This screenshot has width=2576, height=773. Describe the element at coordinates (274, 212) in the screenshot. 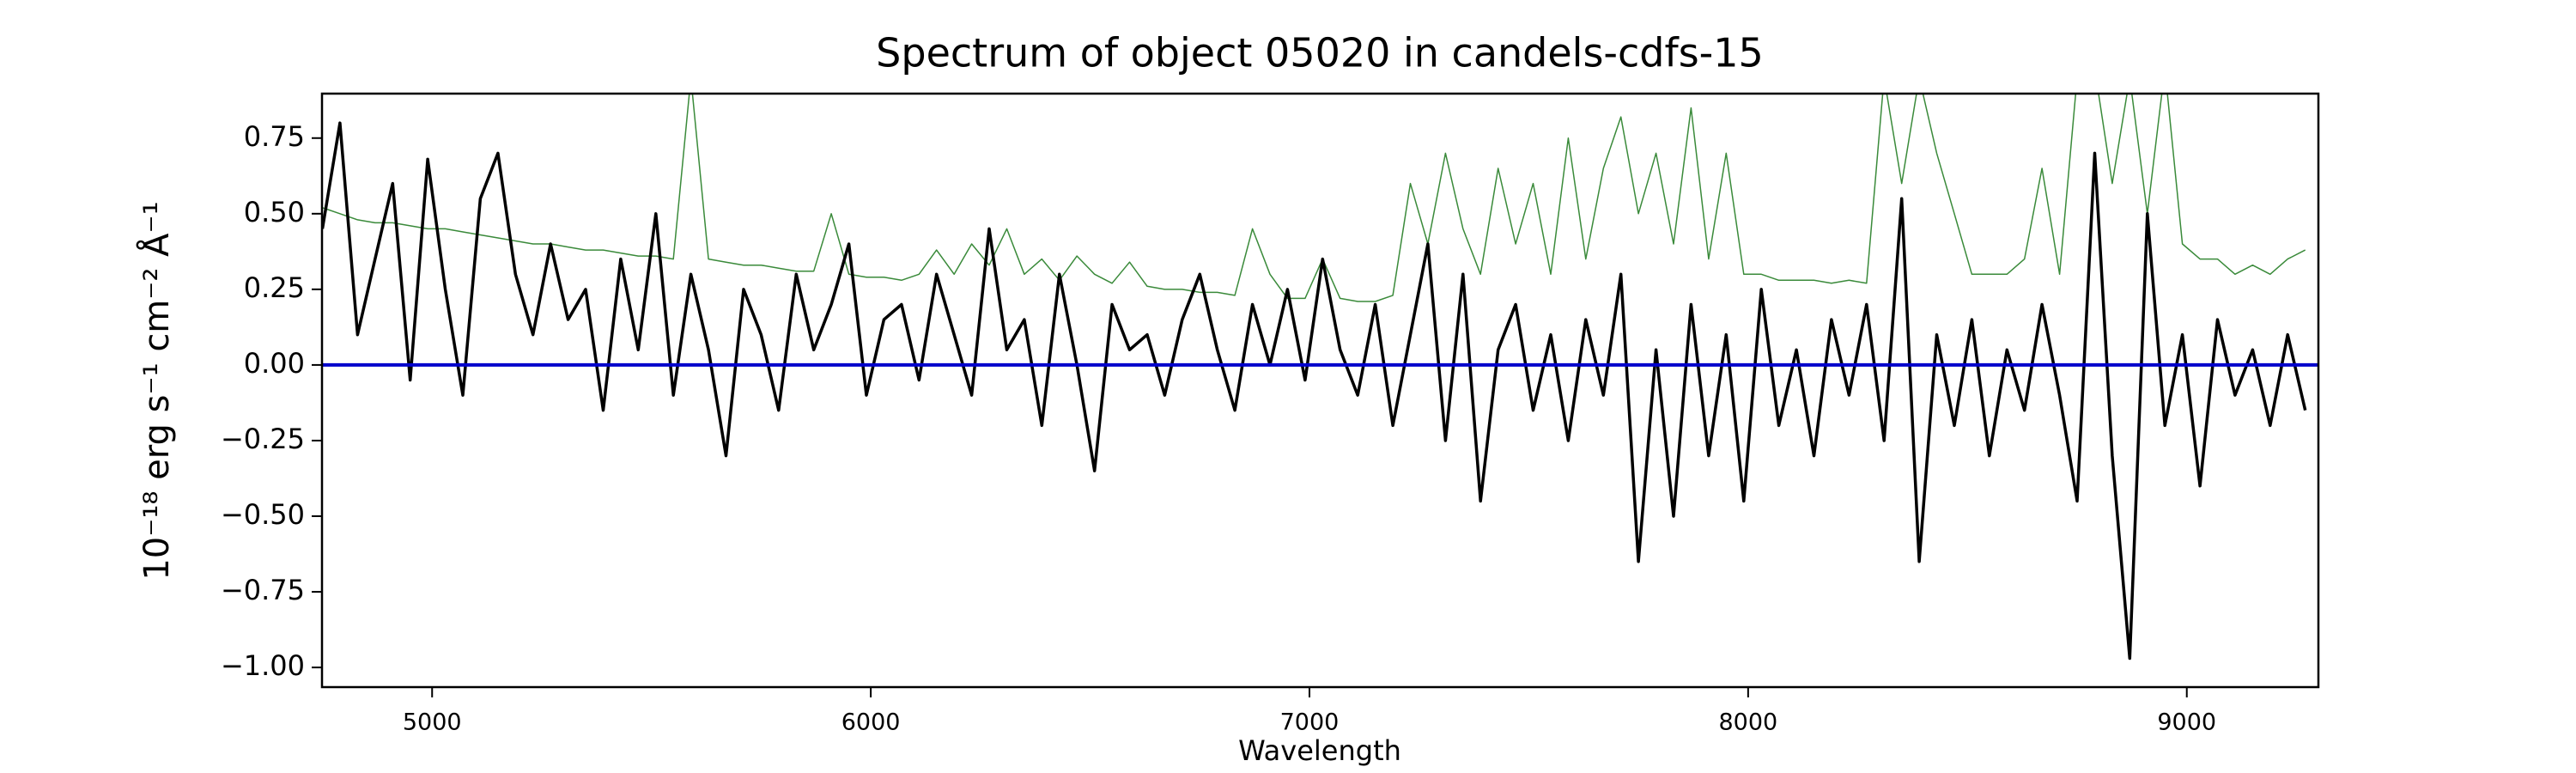

I see `y-tick-label: 0.50` at that location.